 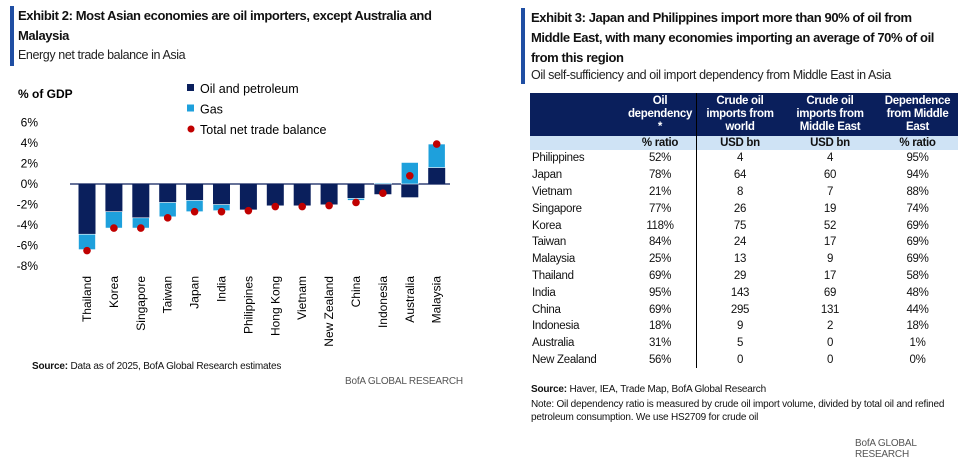 What do you see at coordinates (410, 299) in the screenshot?
I see `x-tick-label: Australia` at bounding box center [410, 299].